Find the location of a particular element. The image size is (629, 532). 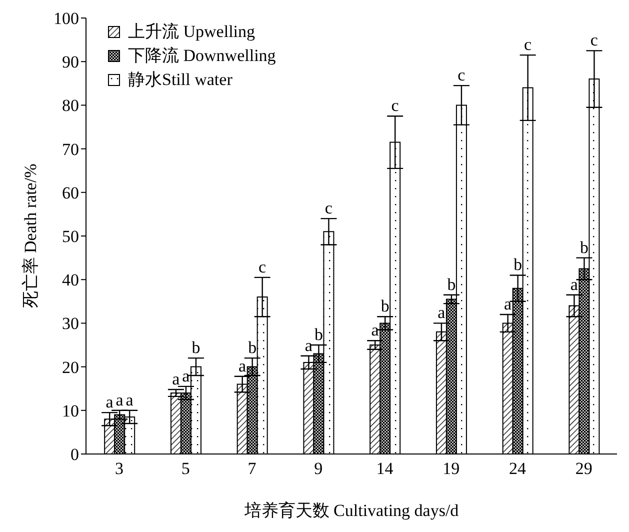

x-tick-label: 5 is located at coordinates (185, 468).